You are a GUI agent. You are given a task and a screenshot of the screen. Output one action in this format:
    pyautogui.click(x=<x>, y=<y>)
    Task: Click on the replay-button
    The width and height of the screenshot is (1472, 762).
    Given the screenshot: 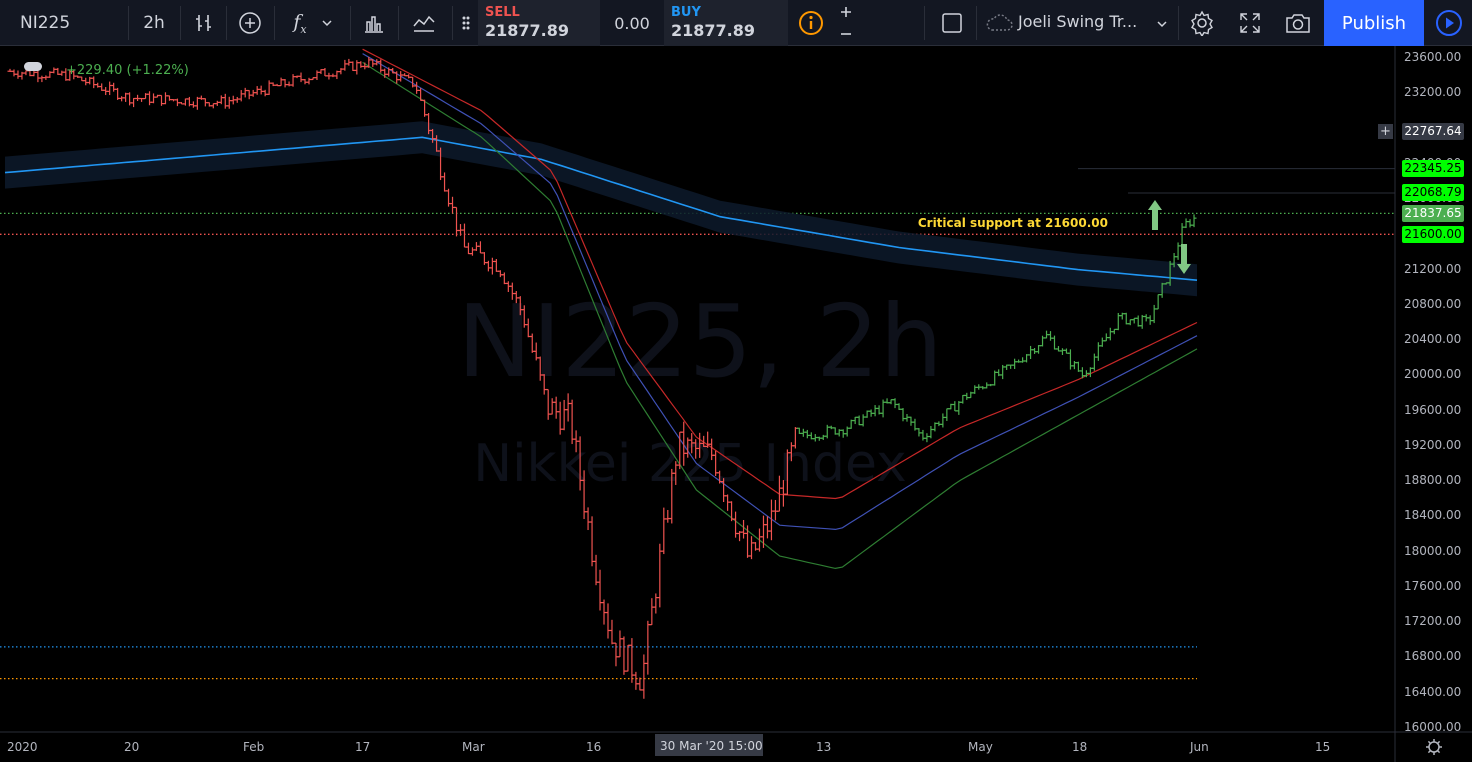 What is the action you would take?
    pyautogui.click(x=424, y=23)
    